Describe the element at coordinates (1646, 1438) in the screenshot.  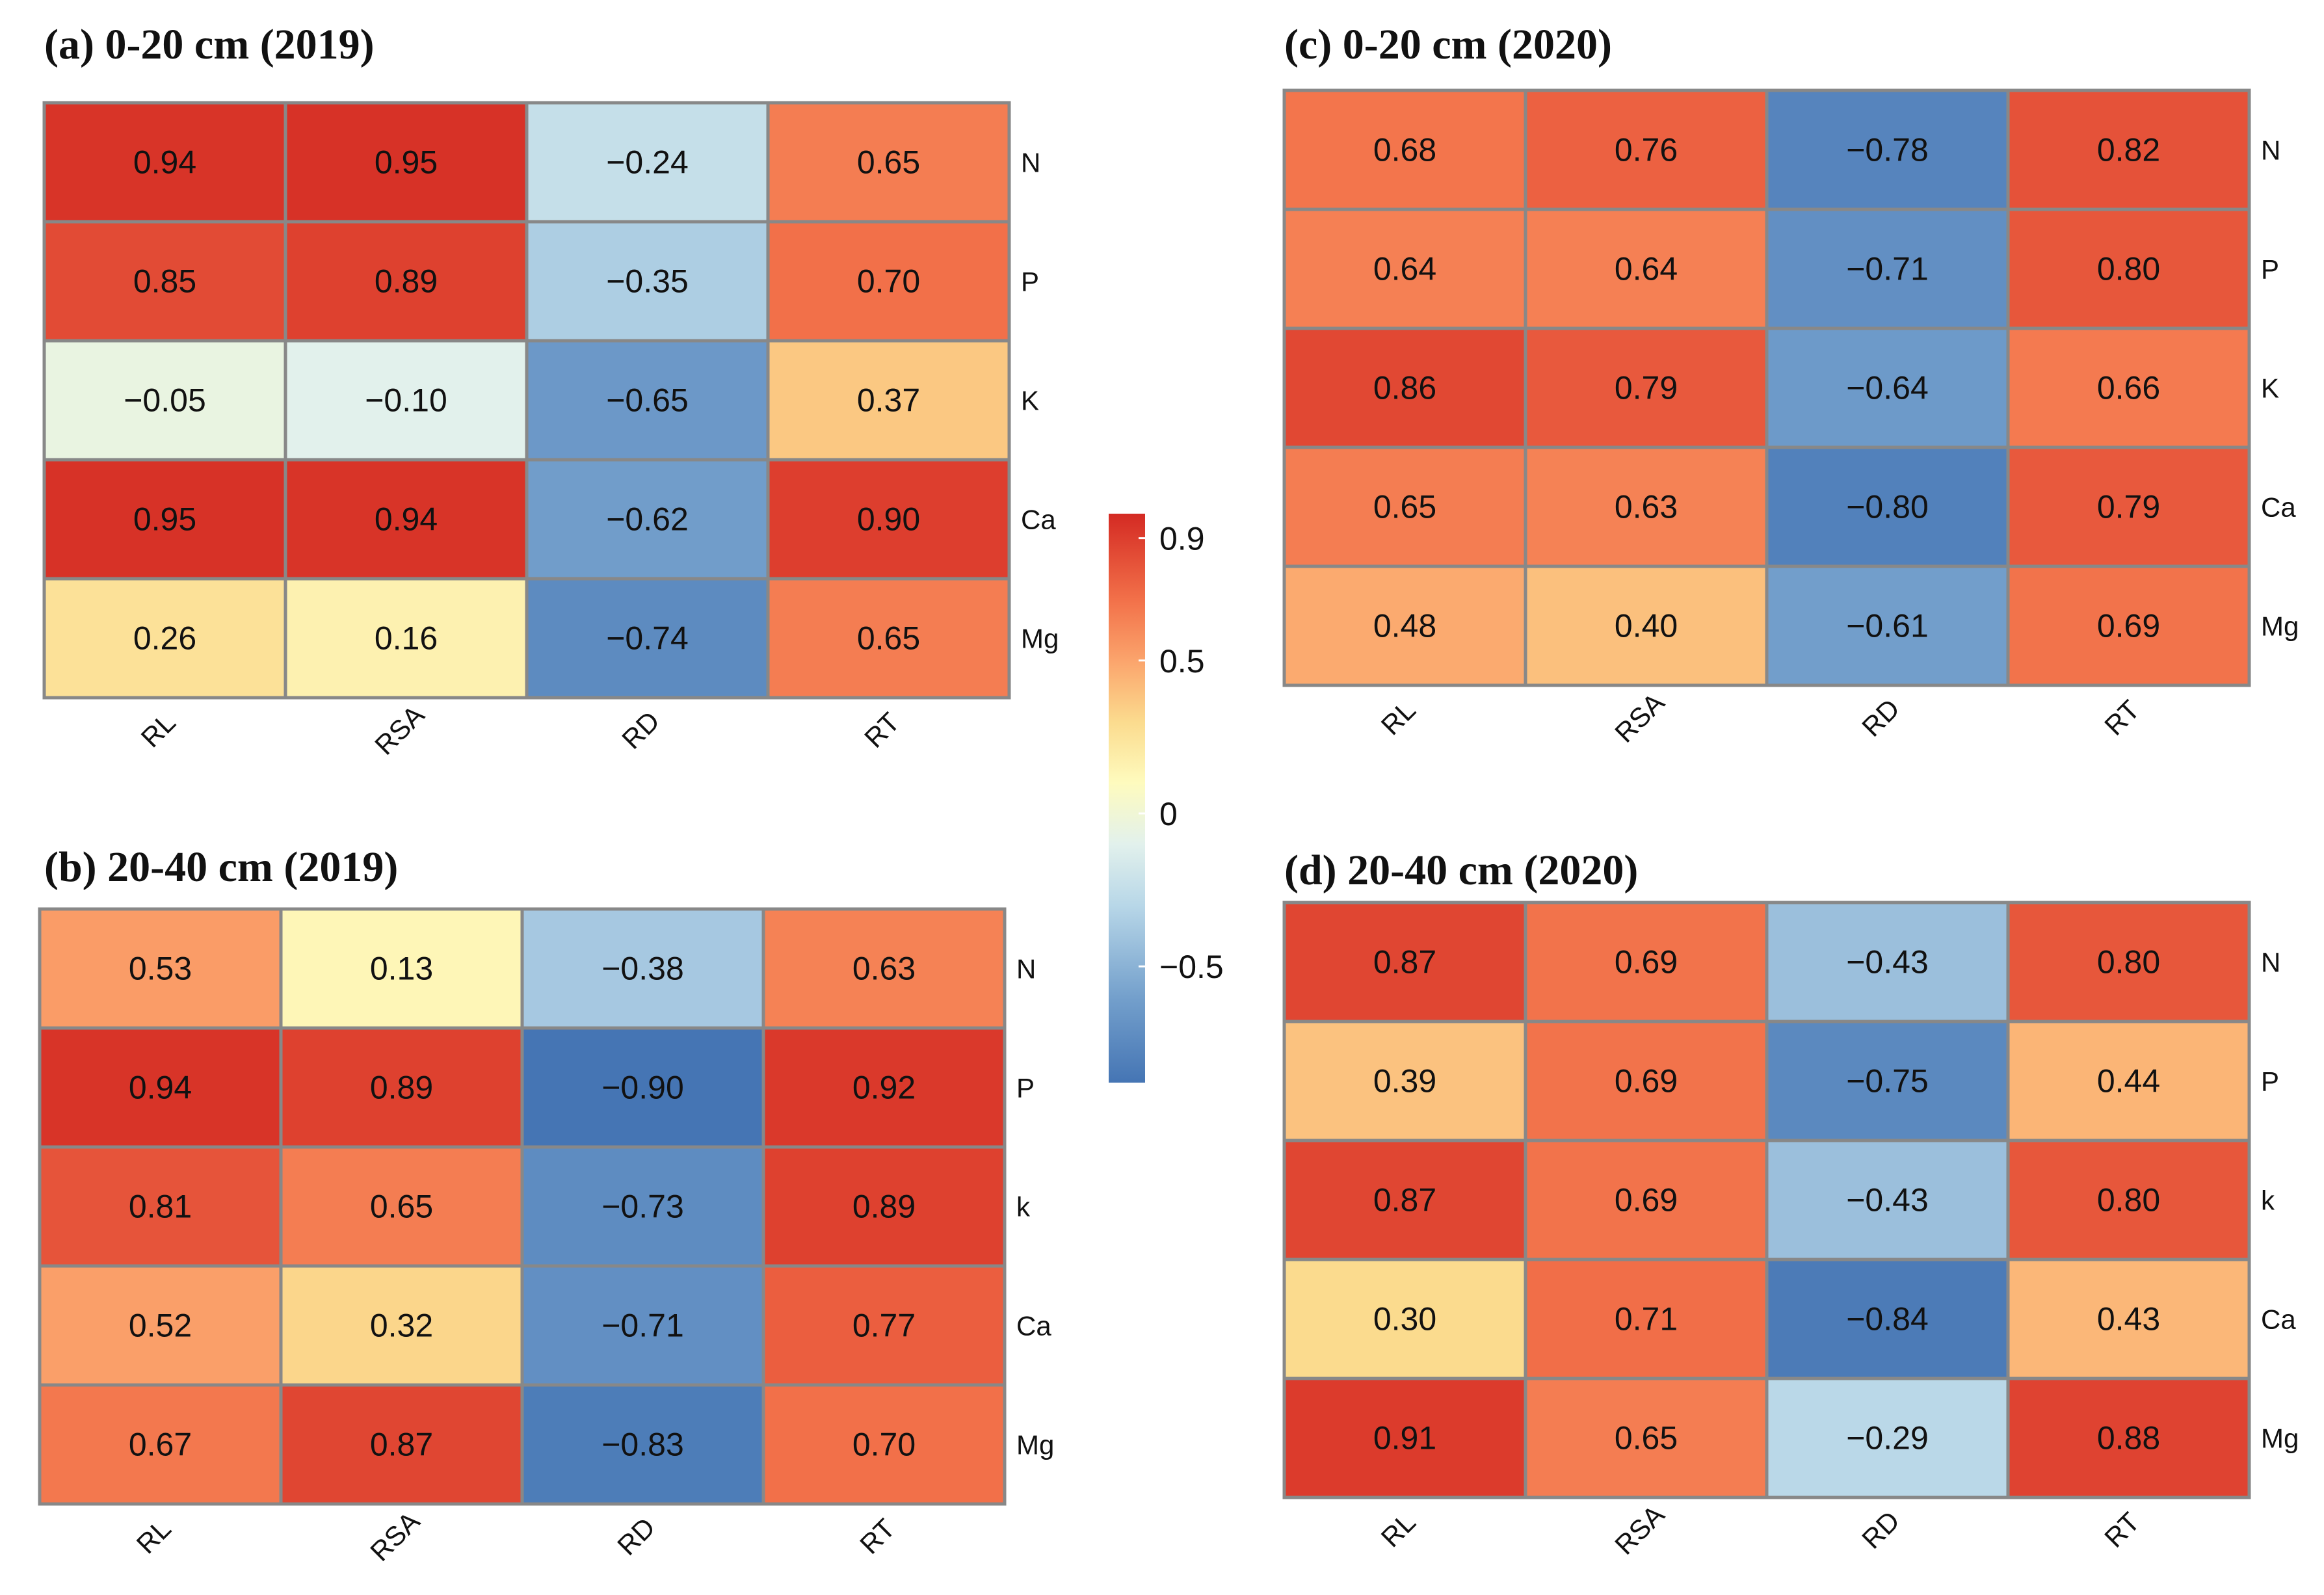
I see `cell-value-label: 0.65` at that location.